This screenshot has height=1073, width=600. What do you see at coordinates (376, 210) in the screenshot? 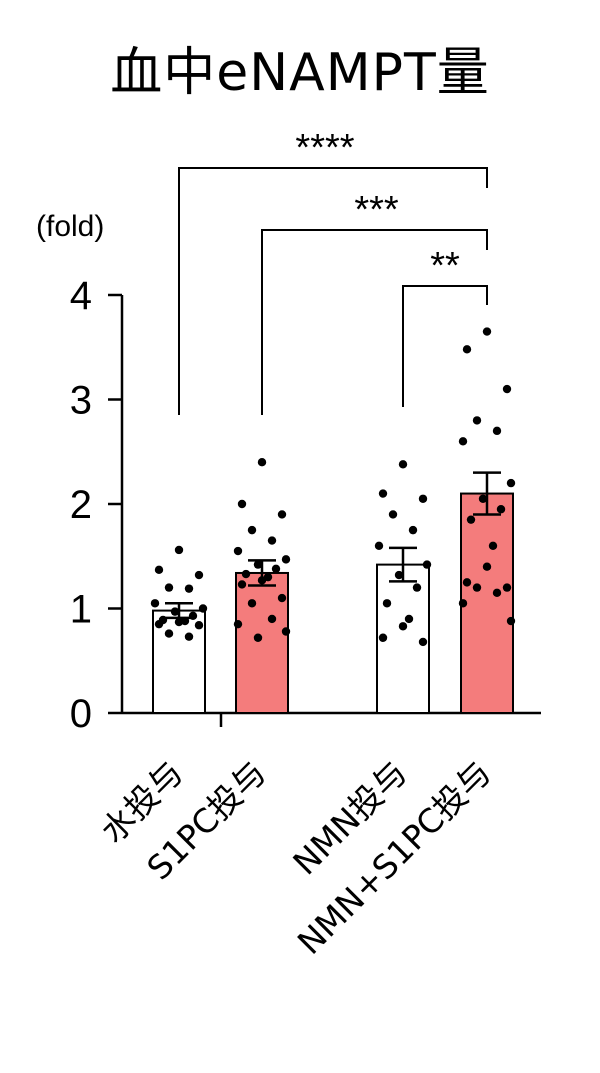
I see `significance-label: ***` at bounding box center [376, 210].